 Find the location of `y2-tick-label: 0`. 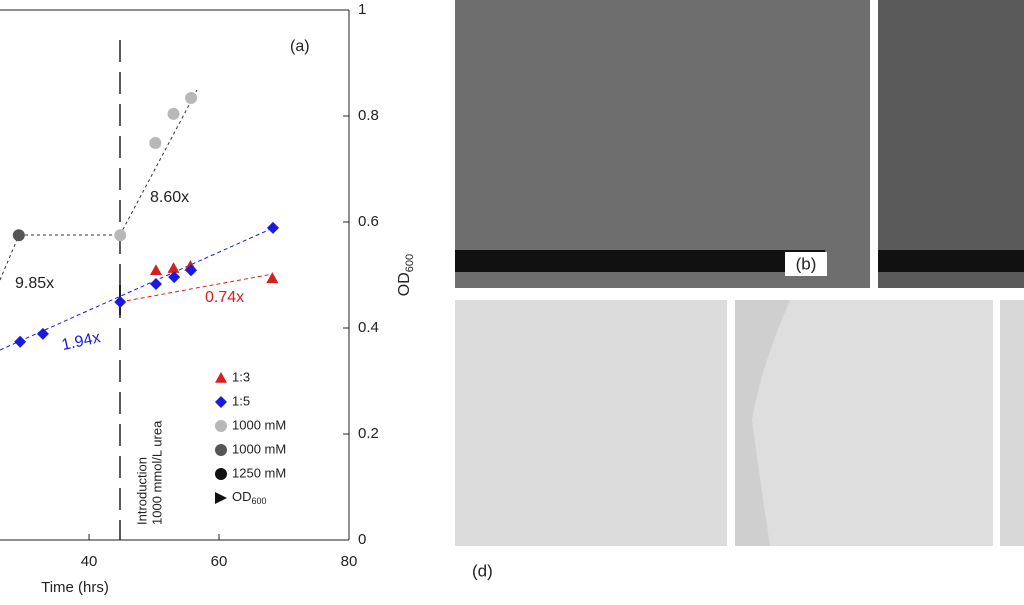

y2-tick-label: 0 is located at coordinates (362, 539).